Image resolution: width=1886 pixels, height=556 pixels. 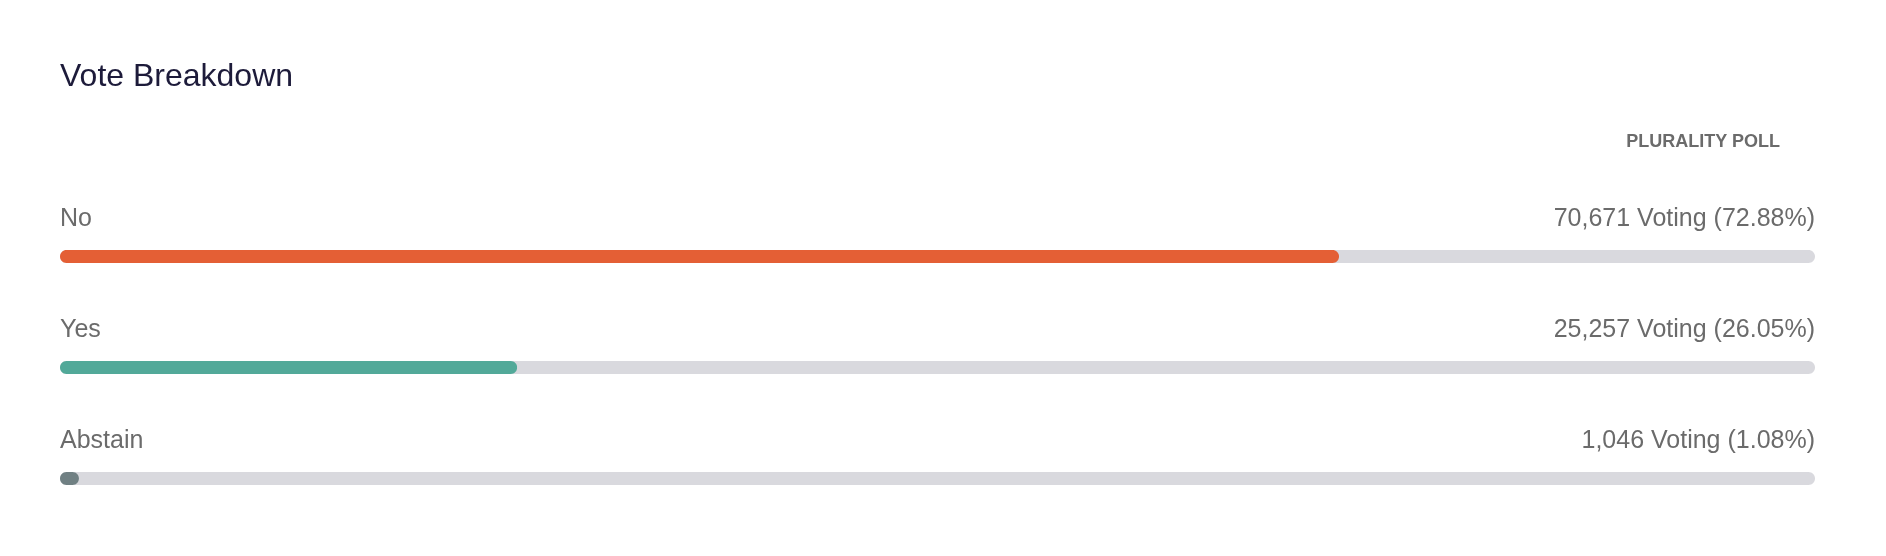 I want to click on data-label: 25,257 Voting (26.05%), so click(x=1684, y=327).